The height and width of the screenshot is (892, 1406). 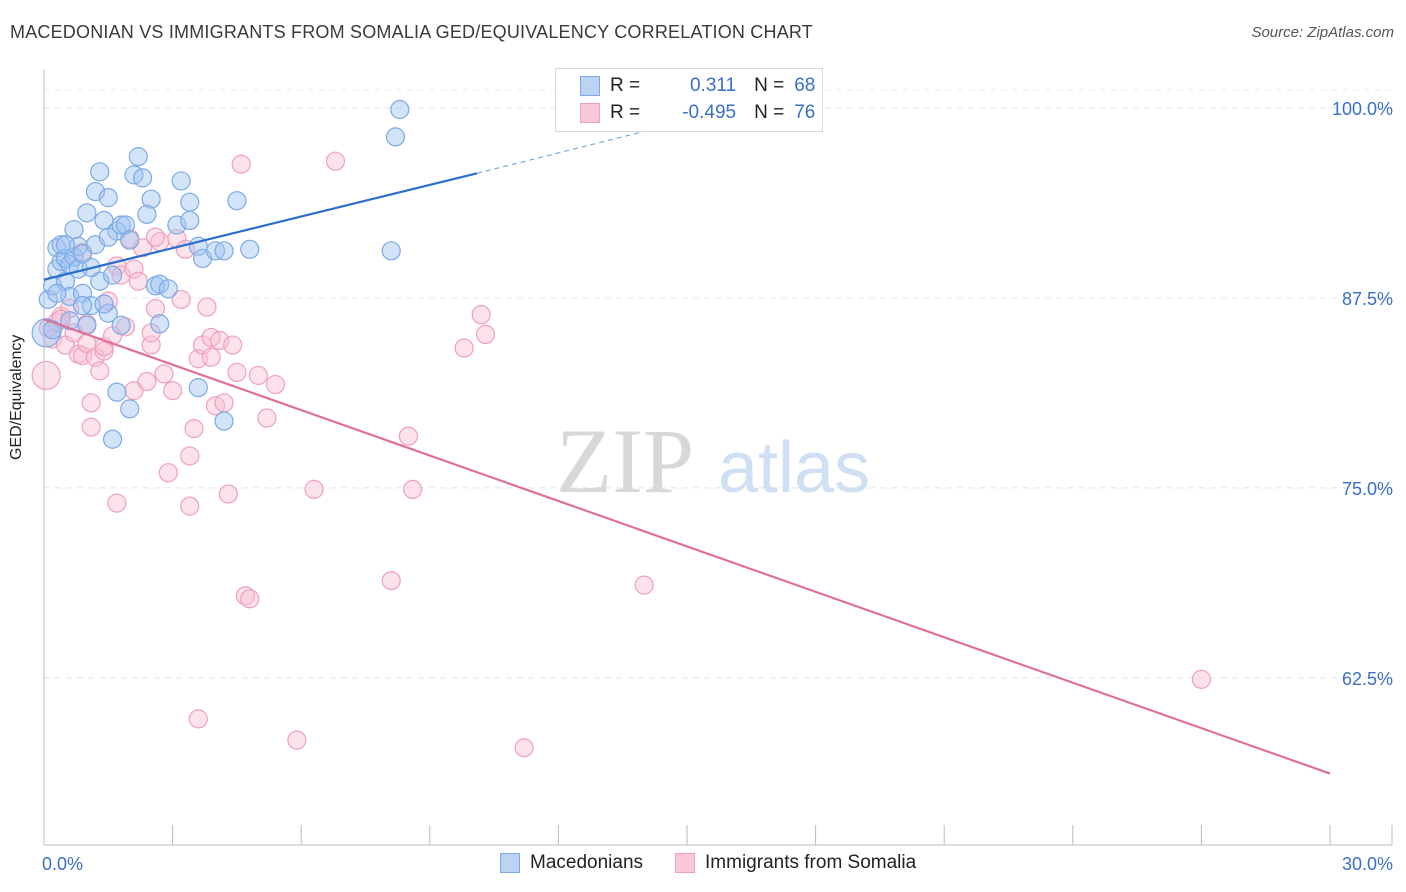 I want to click on legend-n-label: N =, so click(x=769, y=85).